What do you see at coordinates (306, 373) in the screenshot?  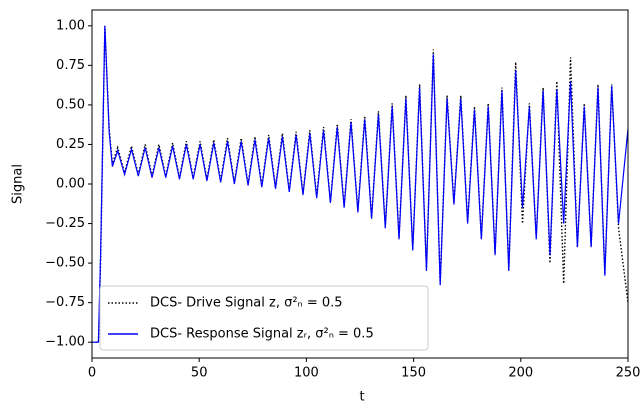 I see `x-tick-label: 100` at bounding box center [306, 373].